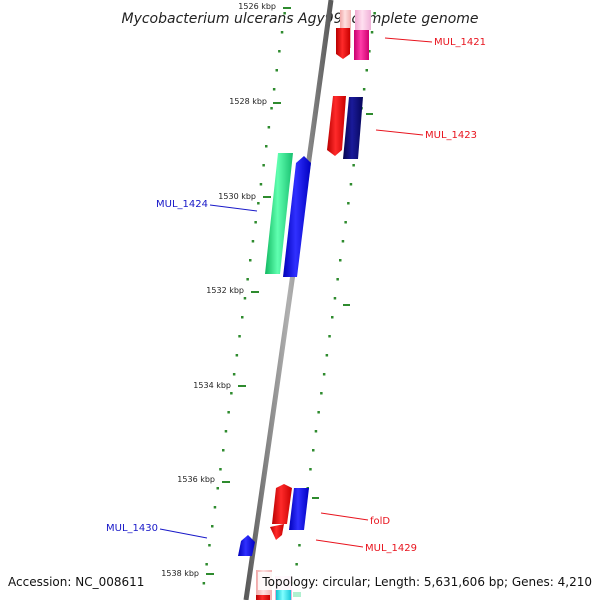  What do you see at coordinates (212, 385) in the screenshot?
I see `tick-label-1534: 1534 kbp` at bounding box center [212, 385].